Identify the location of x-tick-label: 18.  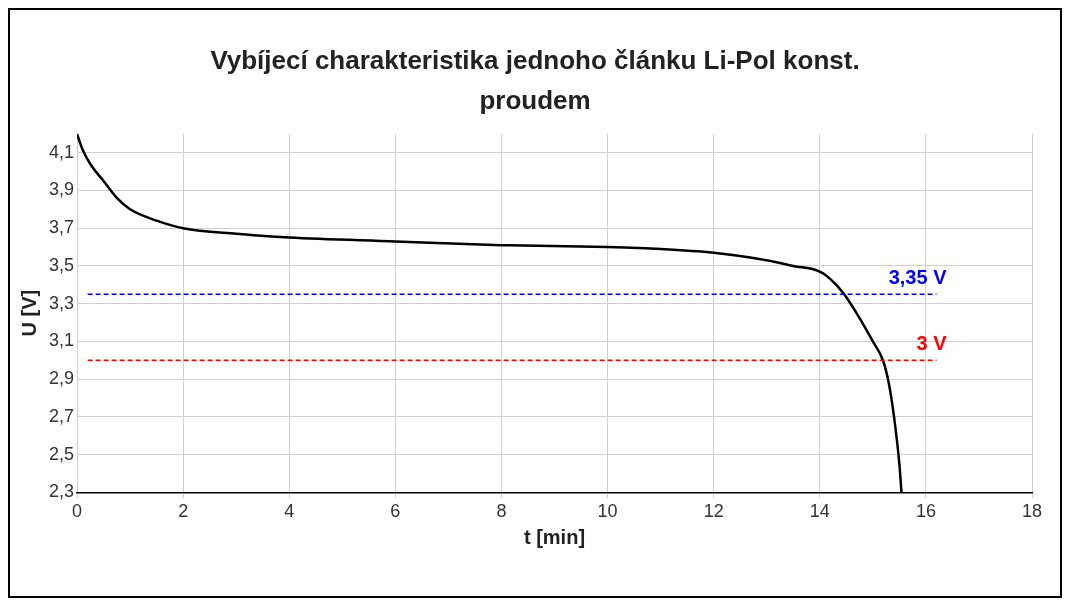
(1032, 511).